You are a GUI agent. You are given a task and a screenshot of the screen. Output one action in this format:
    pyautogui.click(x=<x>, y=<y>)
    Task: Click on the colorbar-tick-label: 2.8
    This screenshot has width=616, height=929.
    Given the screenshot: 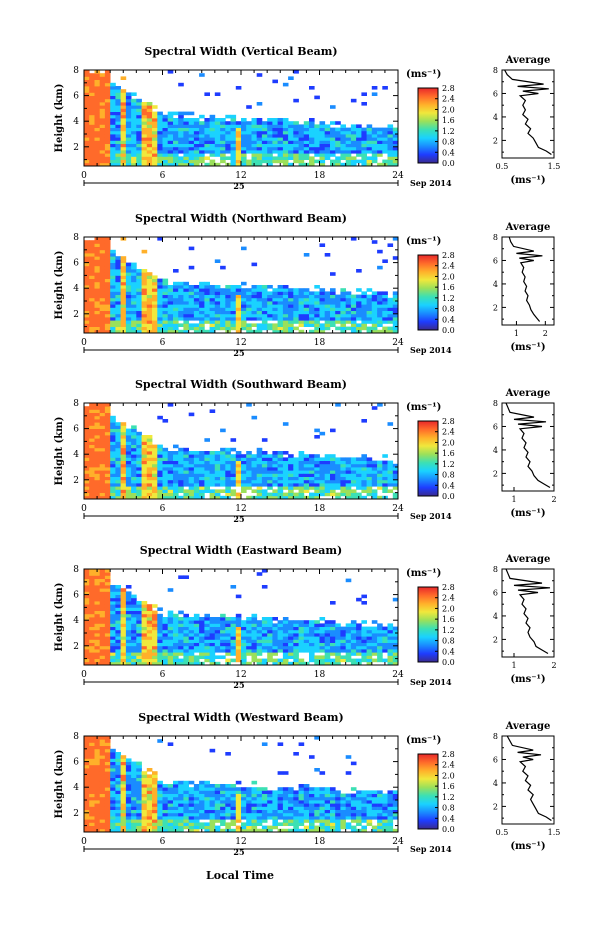 What is the action you would take?
    pyautogui.click(x=448, y=587)
    